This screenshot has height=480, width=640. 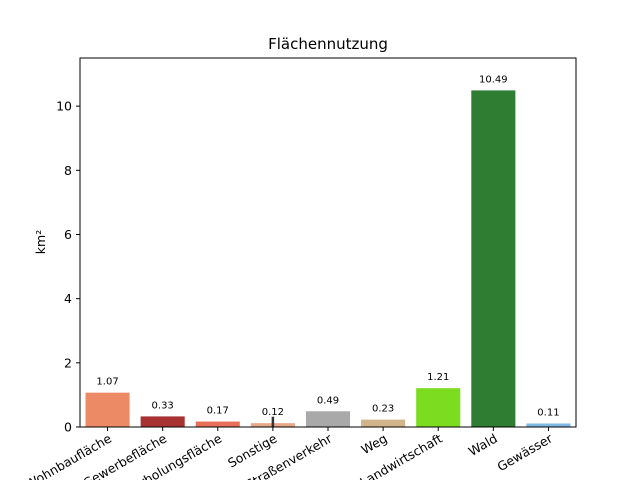 What do you see at coordinates (68, 234) in the screenshot?
I see `y-tick-label: 6` at bounding box center [68, 234].